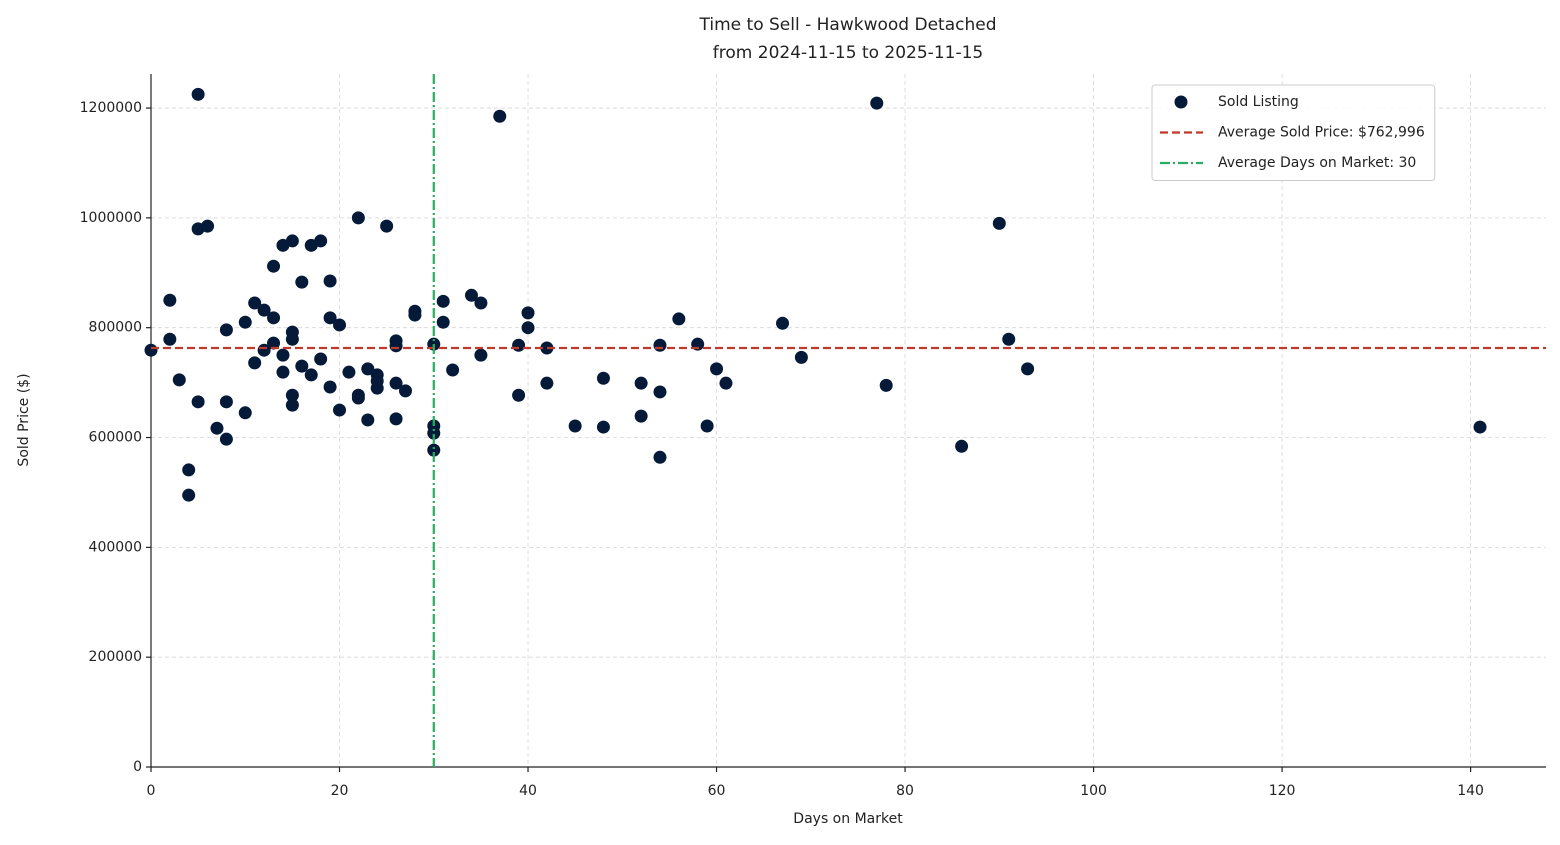  Describe the element at coordinates (1321, 133) in the screenshot. I see `legend-label: Average Sold Price: $762,996` at that location.